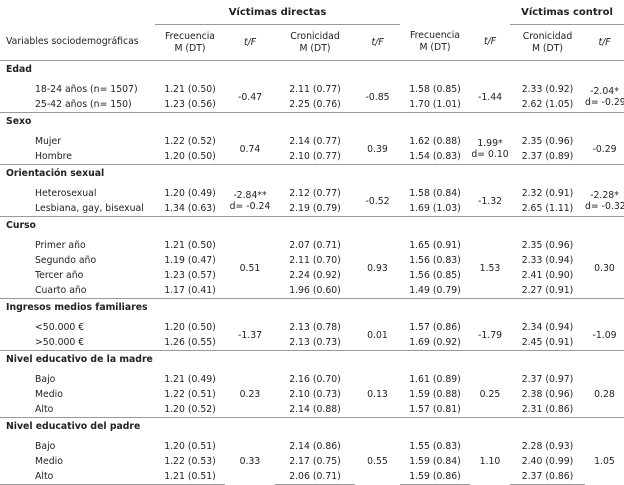 This screenshot has width=624, height=485. I want to click on cell-value: 2.27 (0.91), so click(547, 290).